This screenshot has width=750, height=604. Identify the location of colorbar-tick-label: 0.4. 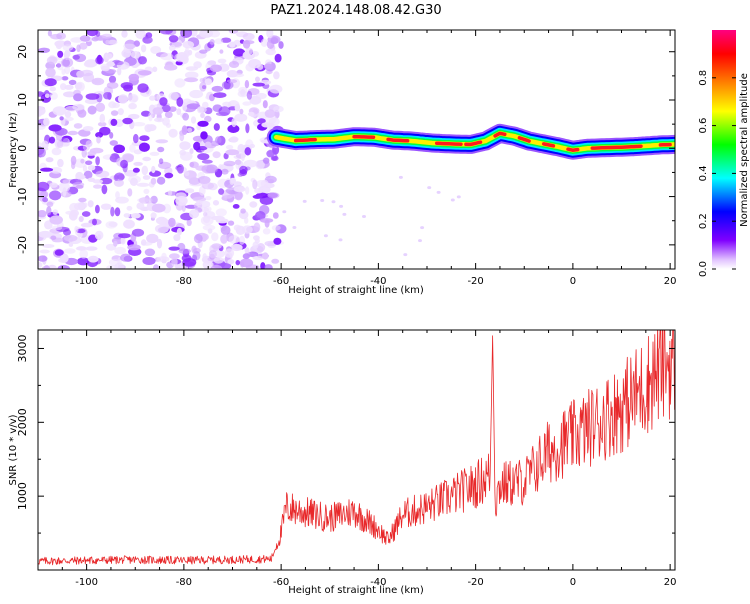
(703, 173).